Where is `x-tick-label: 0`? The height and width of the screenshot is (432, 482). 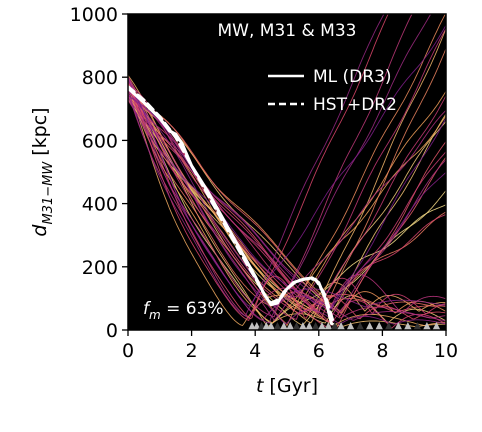
x-tick-label: 0 is located at coordinates (128, 351).